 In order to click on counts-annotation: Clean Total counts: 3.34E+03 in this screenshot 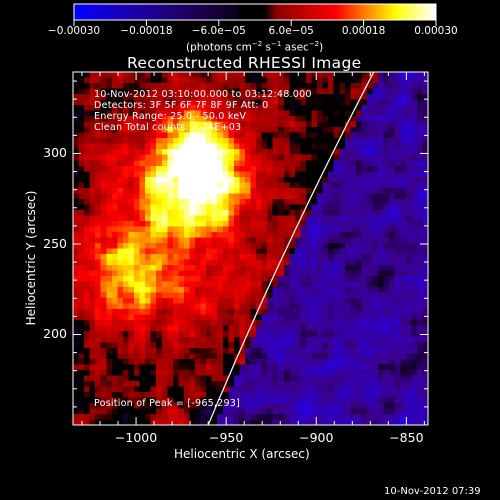, I will do `click(168, 127)`.